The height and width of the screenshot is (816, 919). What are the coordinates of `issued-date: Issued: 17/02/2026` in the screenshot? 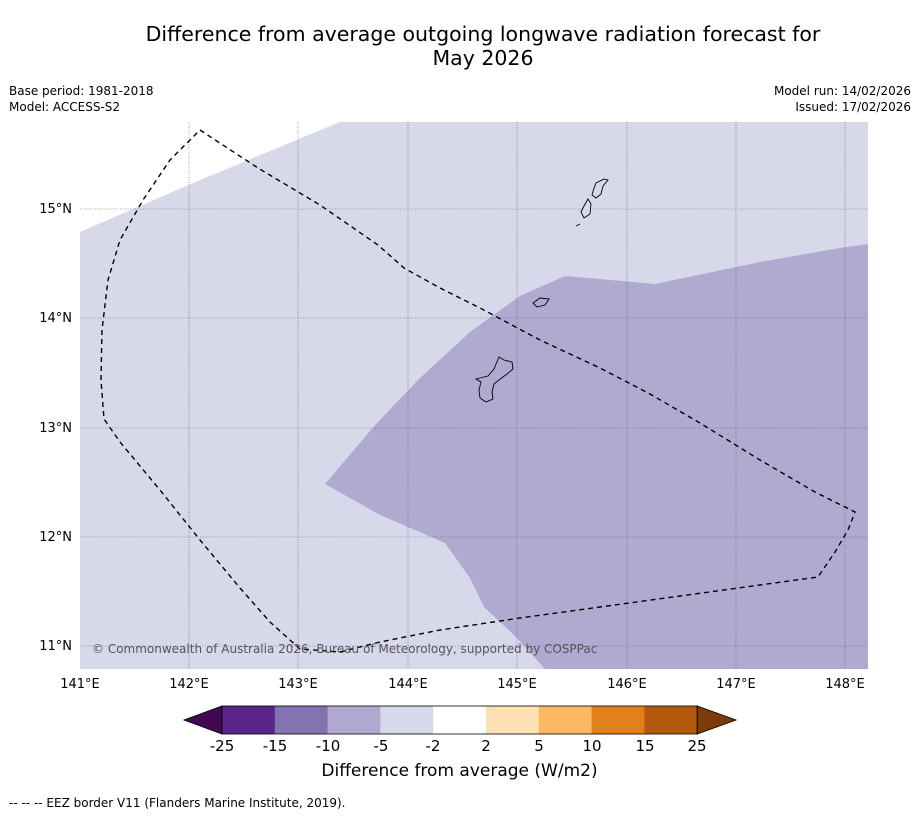 It's located at (853, 107).